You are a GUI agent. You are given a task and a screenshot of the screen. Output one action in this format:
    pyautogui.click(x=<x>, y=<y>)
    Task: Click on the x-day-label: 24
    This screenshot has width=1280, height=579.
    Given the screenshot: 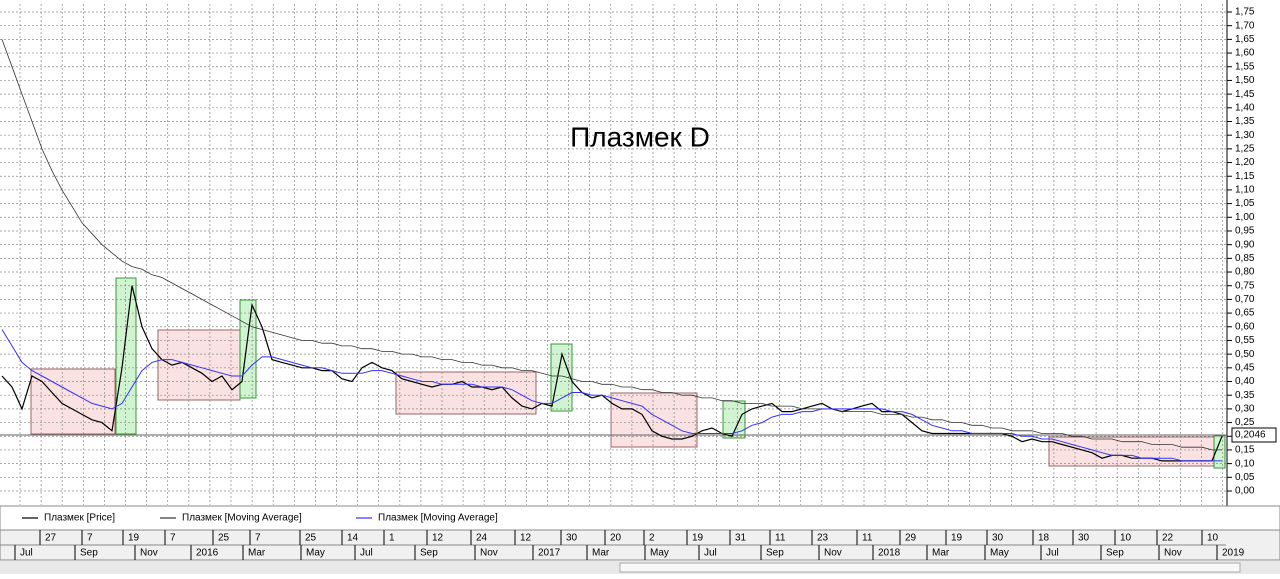 What is the action you would take?
    pyautogui.click(x=482, y=538)
    